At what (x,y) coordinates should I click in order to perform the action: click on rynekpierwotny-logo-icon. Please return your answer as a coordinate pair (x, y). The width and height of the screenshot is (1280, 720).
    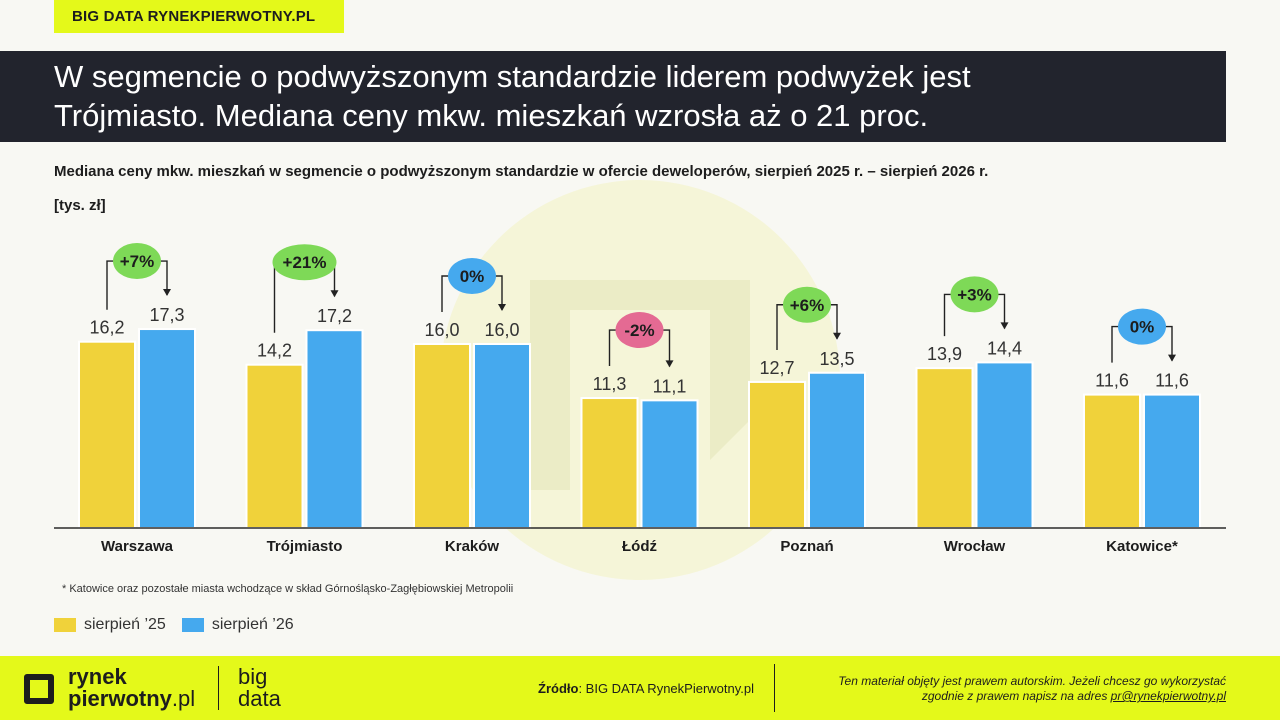
    Looking at the image, I should click on (39, 689).